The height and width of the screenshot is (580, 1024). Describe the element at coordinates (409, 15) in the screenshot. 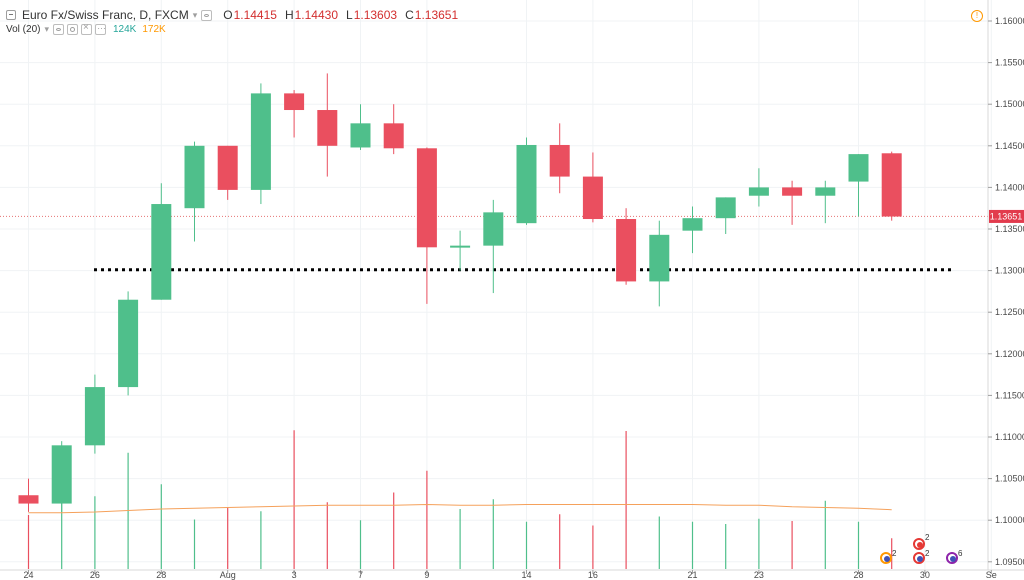

I see `close-label: C` at that location.